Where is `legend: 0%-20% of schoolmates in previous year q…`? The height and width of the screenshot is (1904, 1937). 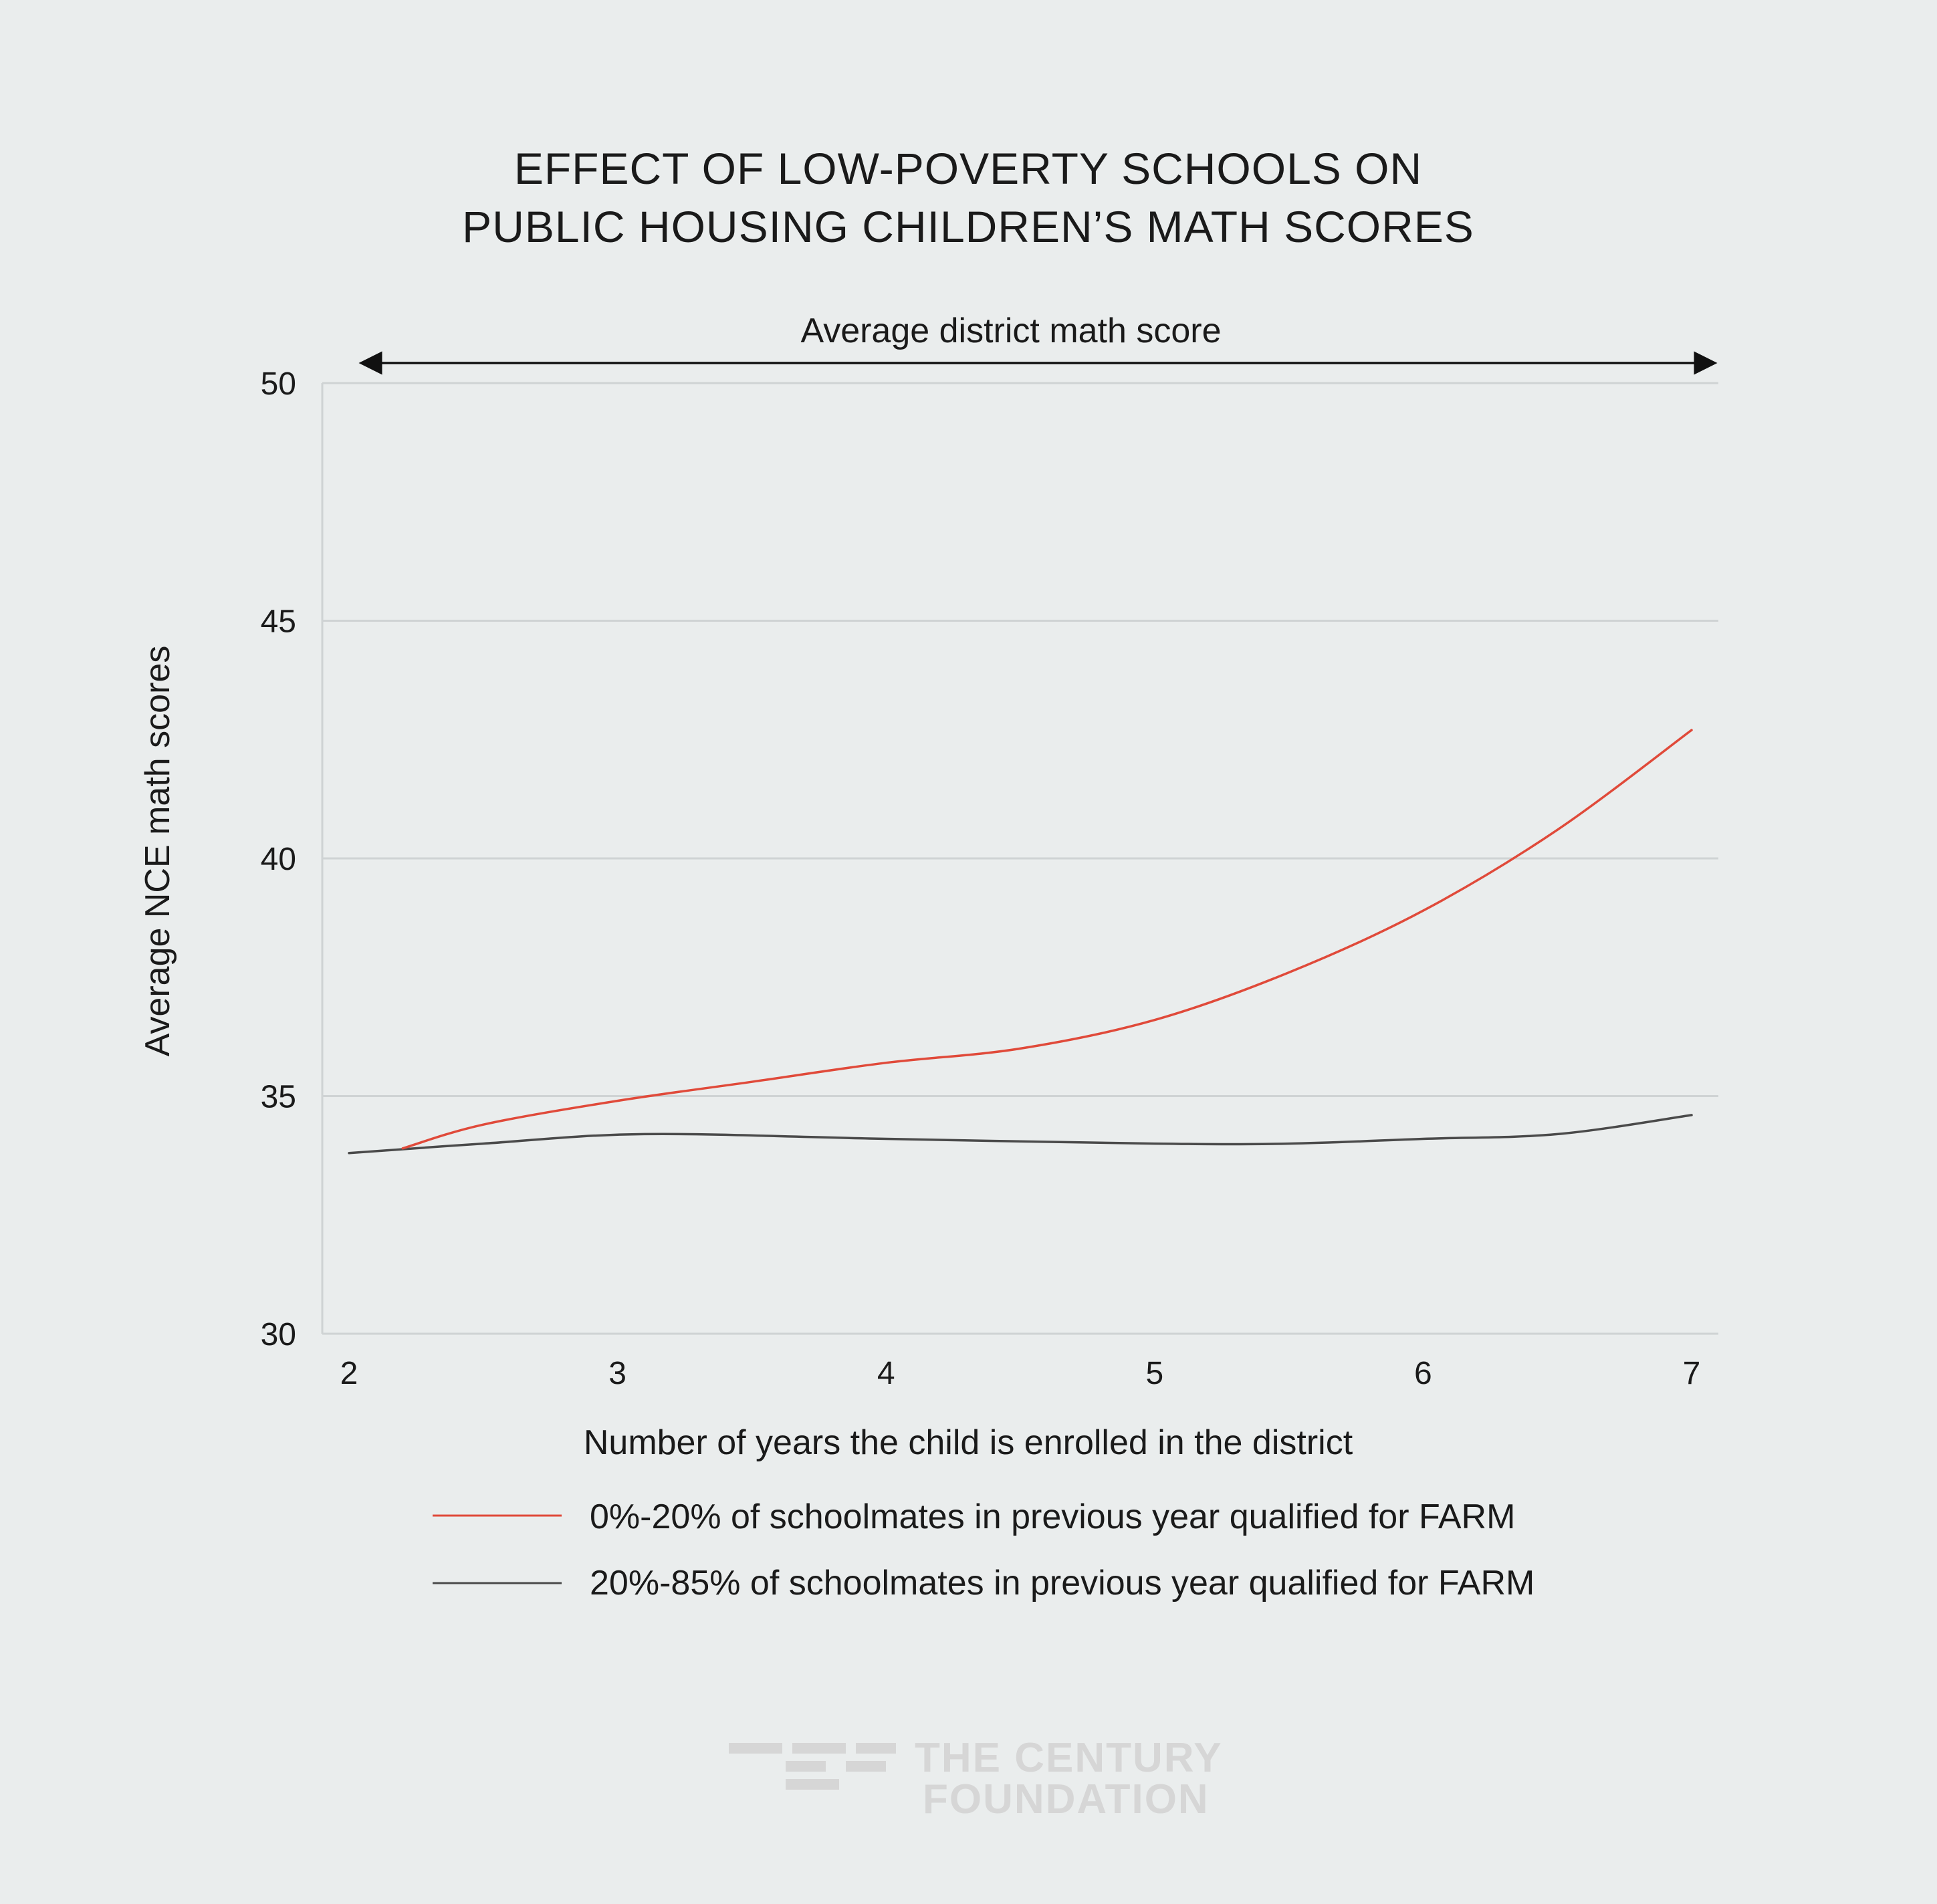 legend: 0%-20% of schoolmates in previous year q… is located at coordinates (983, 1550).